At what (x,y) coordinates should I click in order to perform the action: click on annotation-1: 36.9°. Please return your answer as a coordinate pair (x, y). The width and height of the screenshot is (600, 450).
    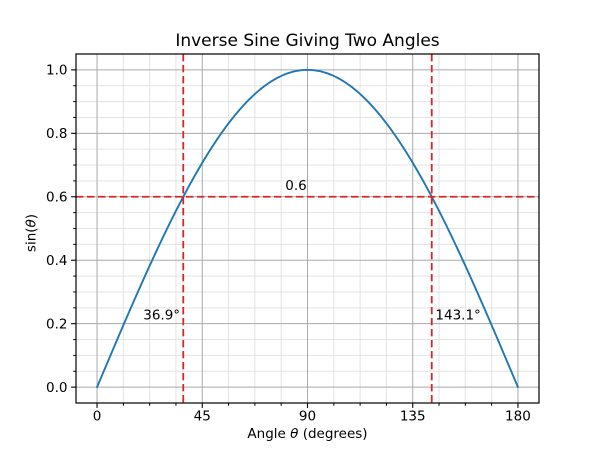
    Looking at the image, I should click on (161, 316).